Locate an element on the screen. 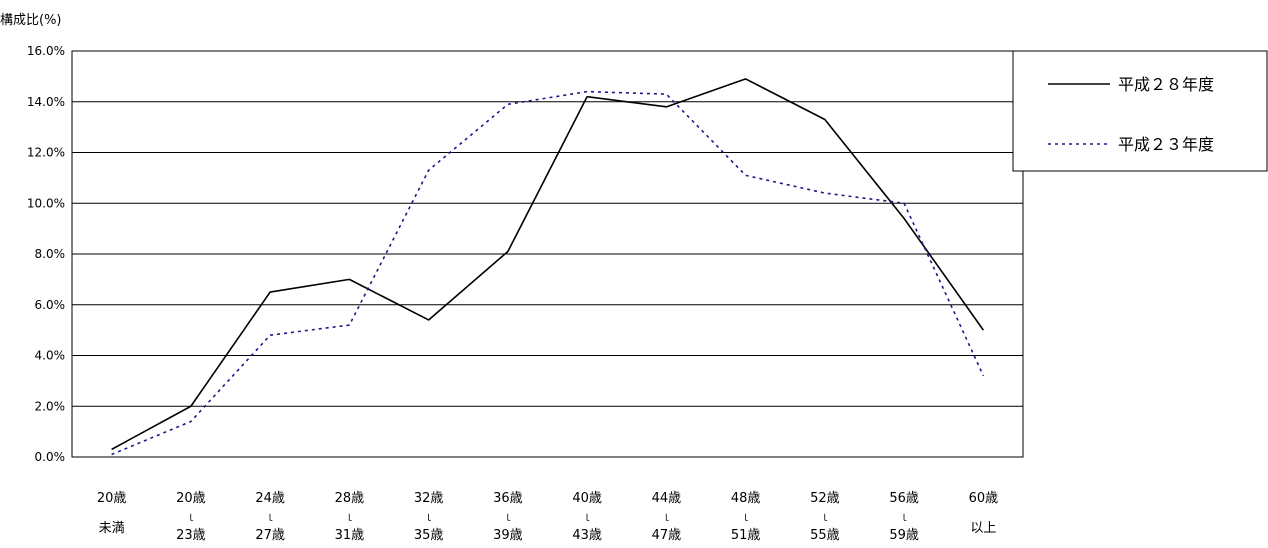  x-category-label: 44歳 is located at coordinates (667, 498).